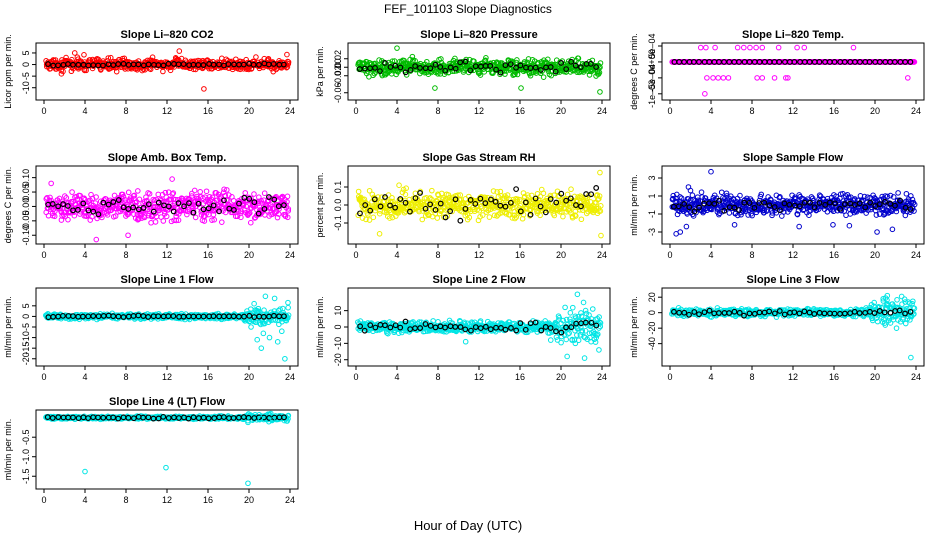 Image resolution: width=936 pixels, height=540 pixels. Describe the element at coordinates (521, 88) in the screenshot. I see `panel-2-outlier-point` at that location.